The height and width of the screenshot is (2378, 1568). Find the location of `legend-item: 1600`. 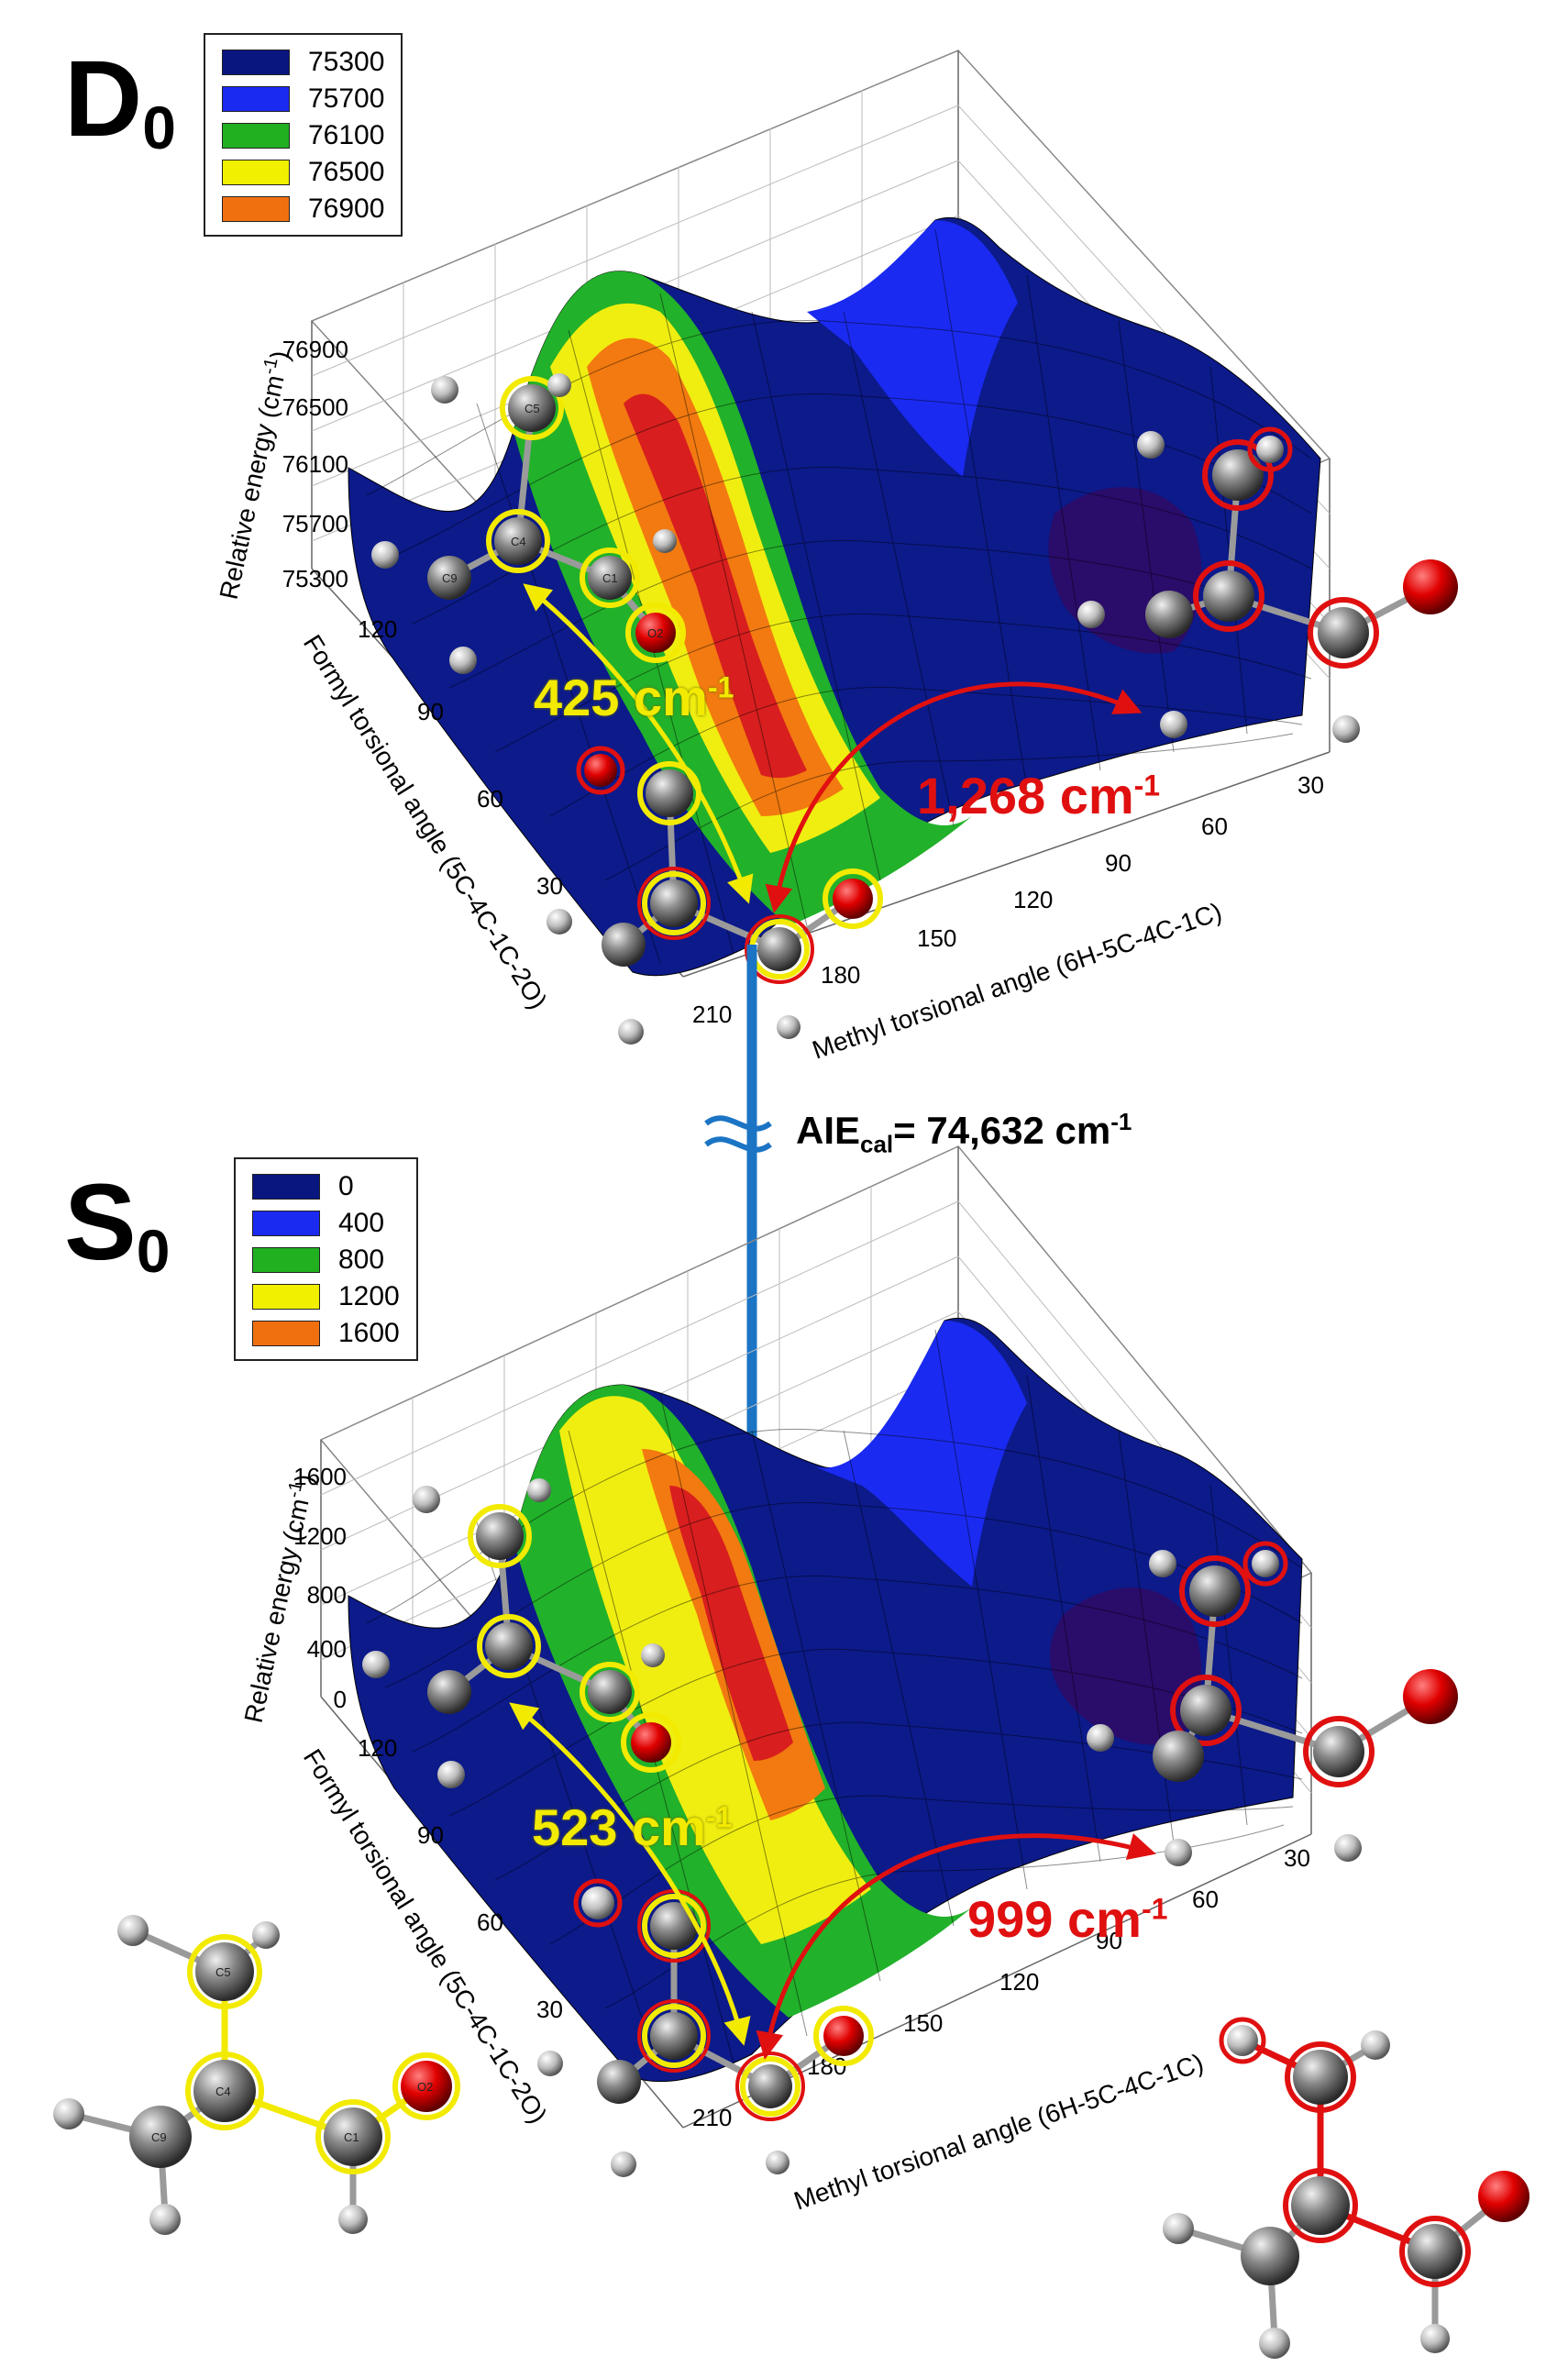

legend-item: 1600 is located at coordinates (326, 1333).